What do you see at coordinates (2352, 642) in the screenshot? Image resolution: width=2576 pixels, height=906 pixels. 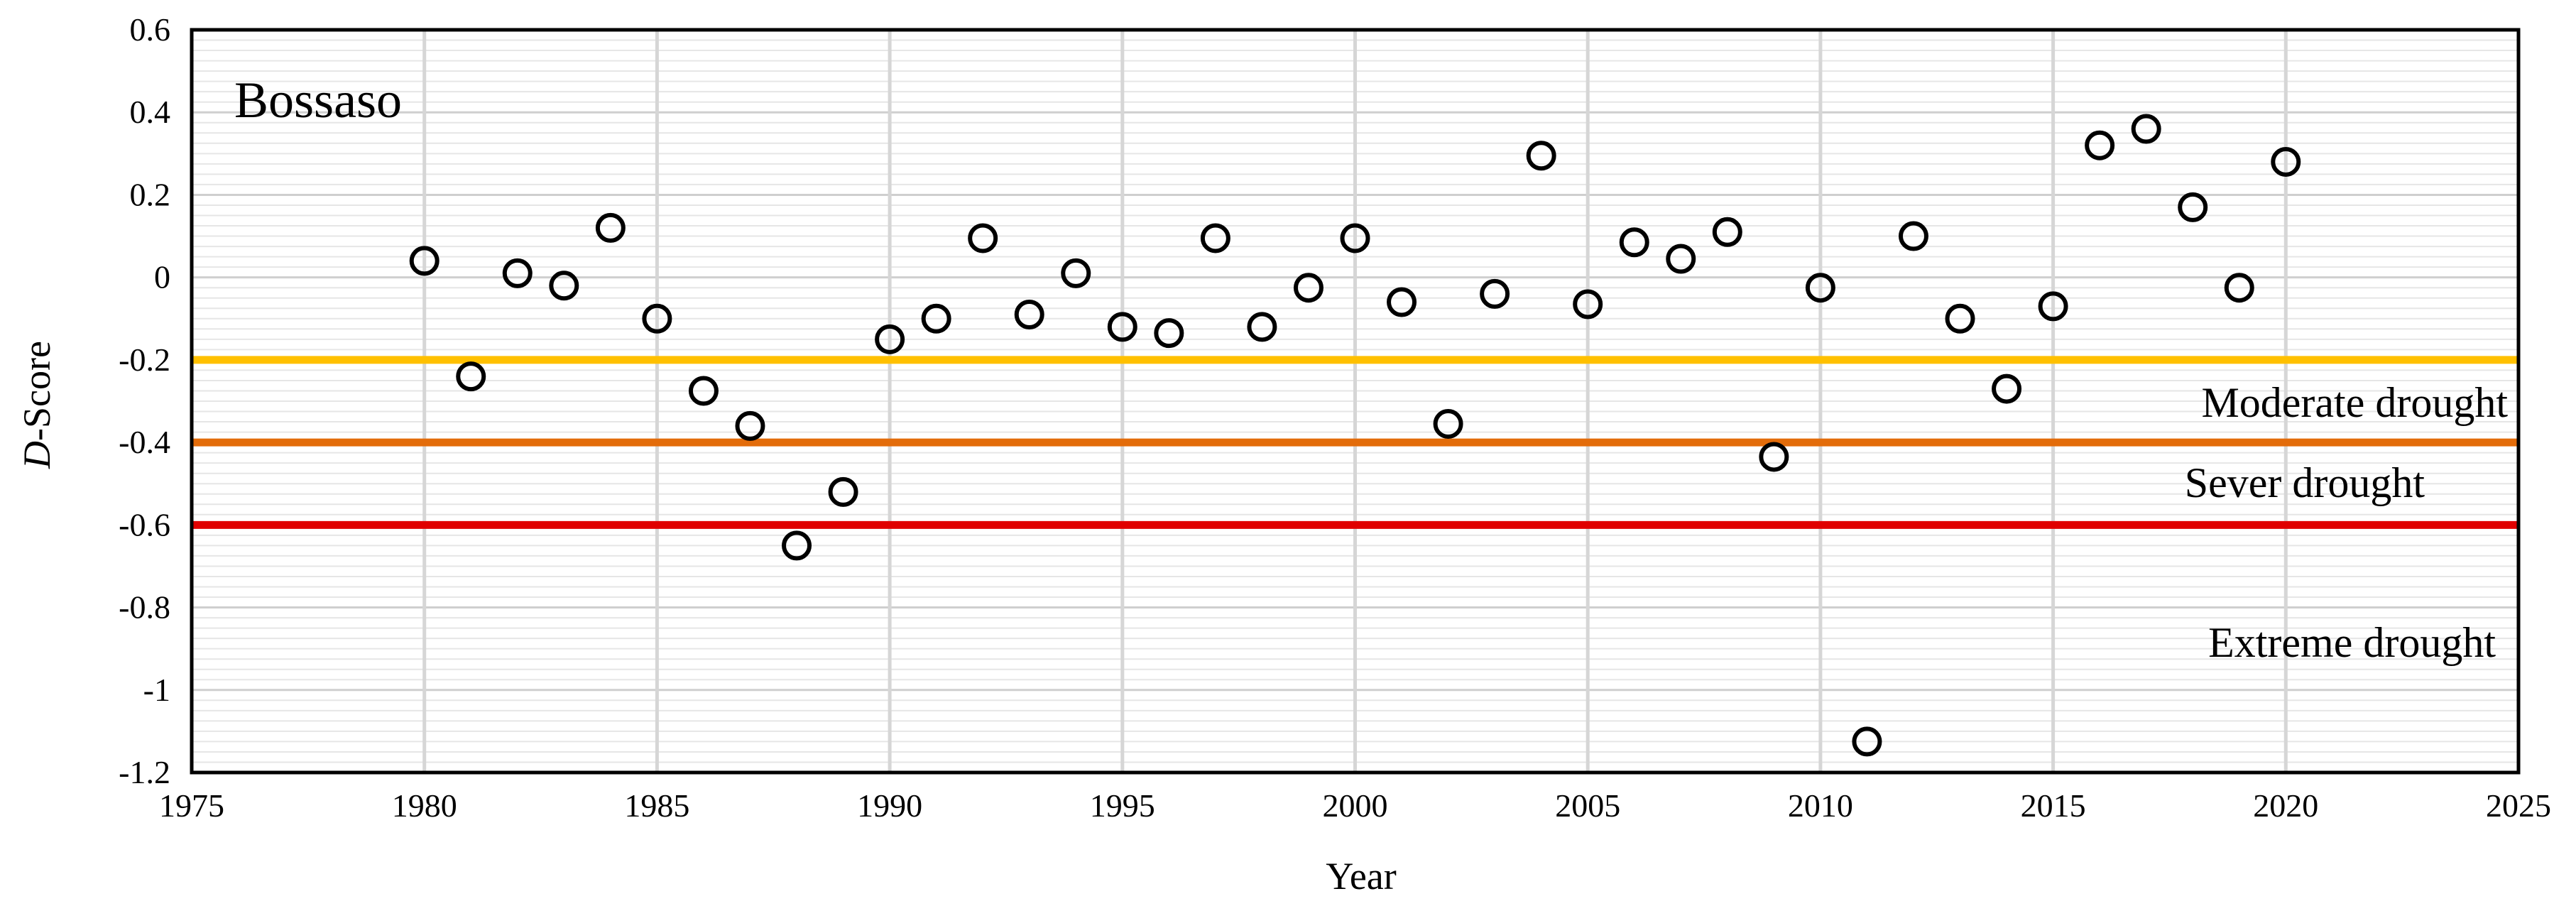 I see `extreme-drought-label: Extreme drought` at bounding box center [2352, 642].